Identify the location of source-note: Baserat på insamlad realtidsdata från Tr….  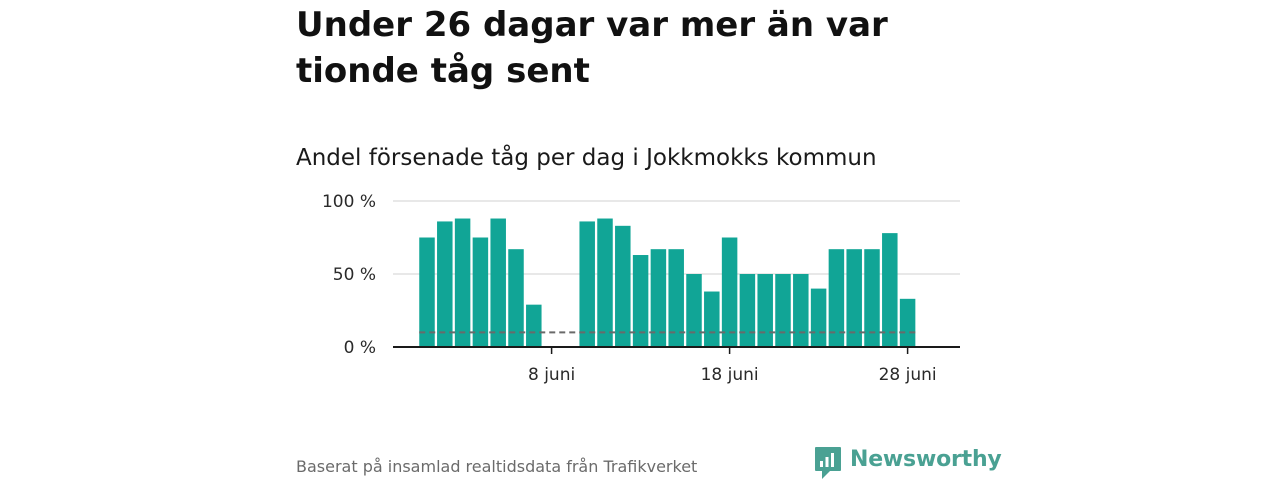
(497, 466).